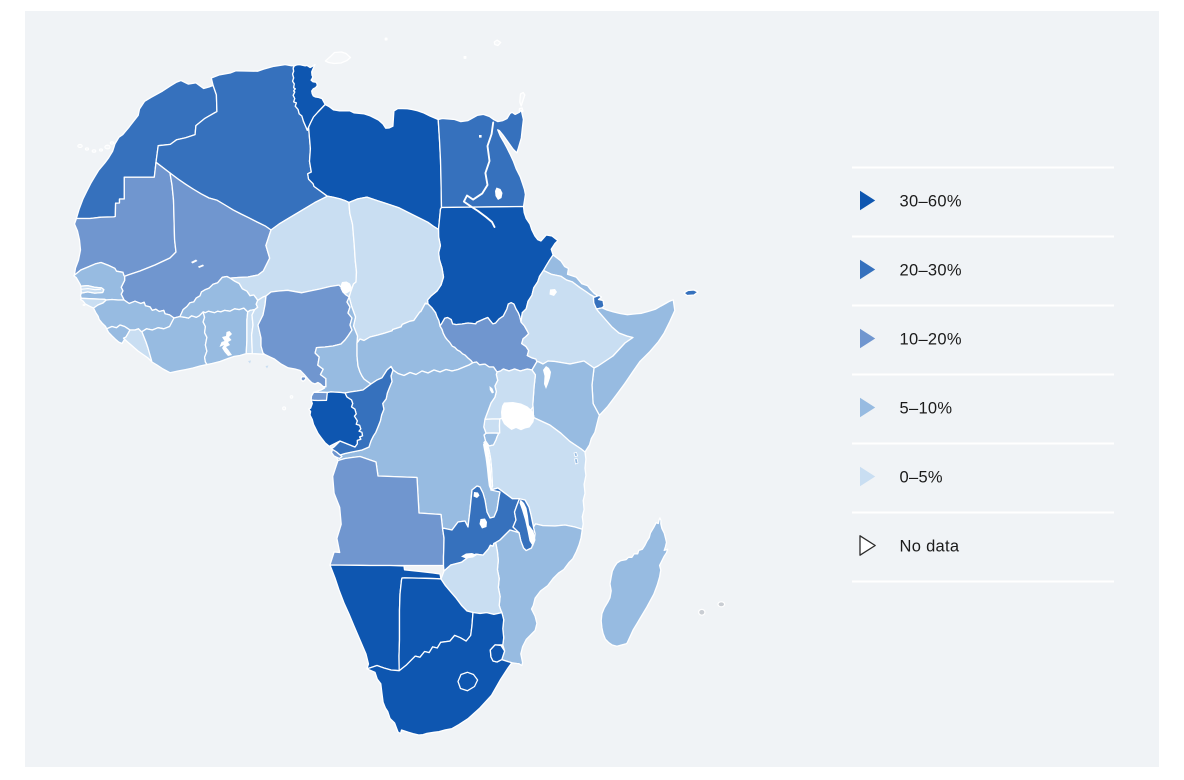 This screenshot has height=780, width=1184. Describe the element at coordinates (926, 408) in the screenshot. I see `svg-text: 5–10%` at that location.